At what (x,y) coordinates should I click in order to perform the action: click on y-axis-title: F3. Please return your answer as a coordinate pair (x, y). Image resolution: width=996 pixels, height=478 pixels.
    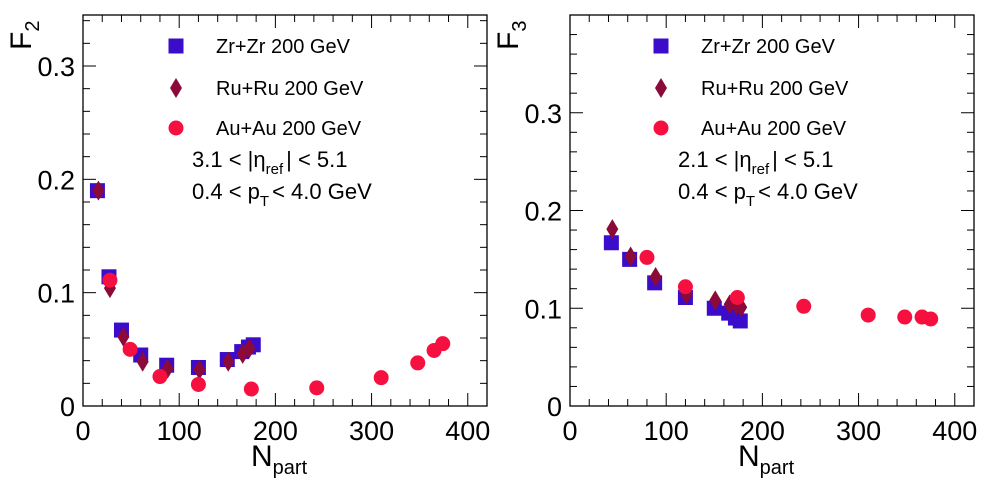
    Looking at the image, I should click on (511, 35).